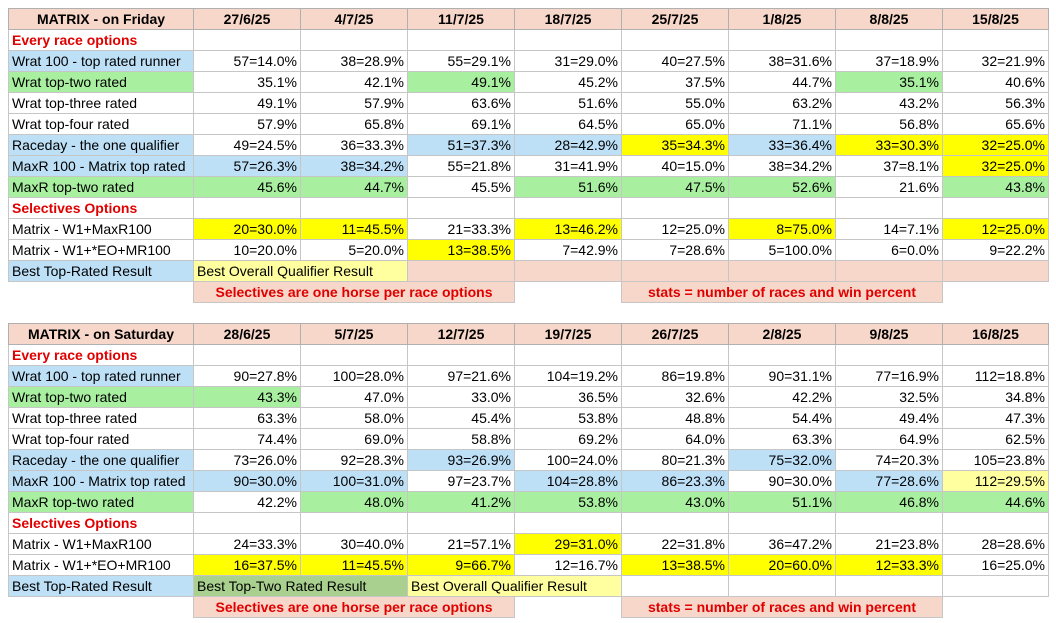  I want to click on stat-cell: 13=46.2%, so click(568, 229).